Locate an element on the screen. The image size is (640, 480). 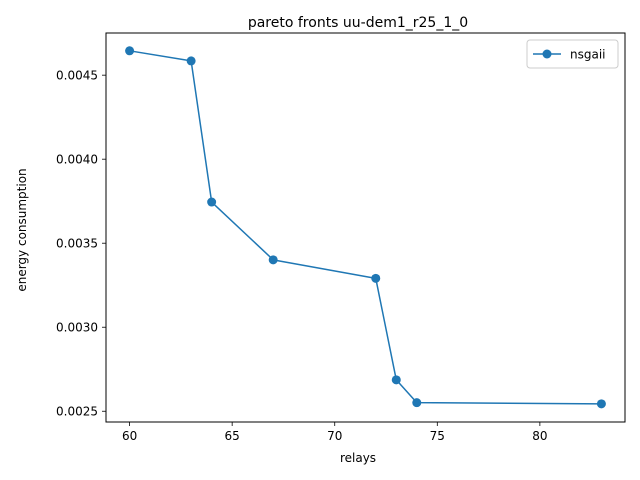
x-tick-label: 75 is located at coordinates (437, 436).